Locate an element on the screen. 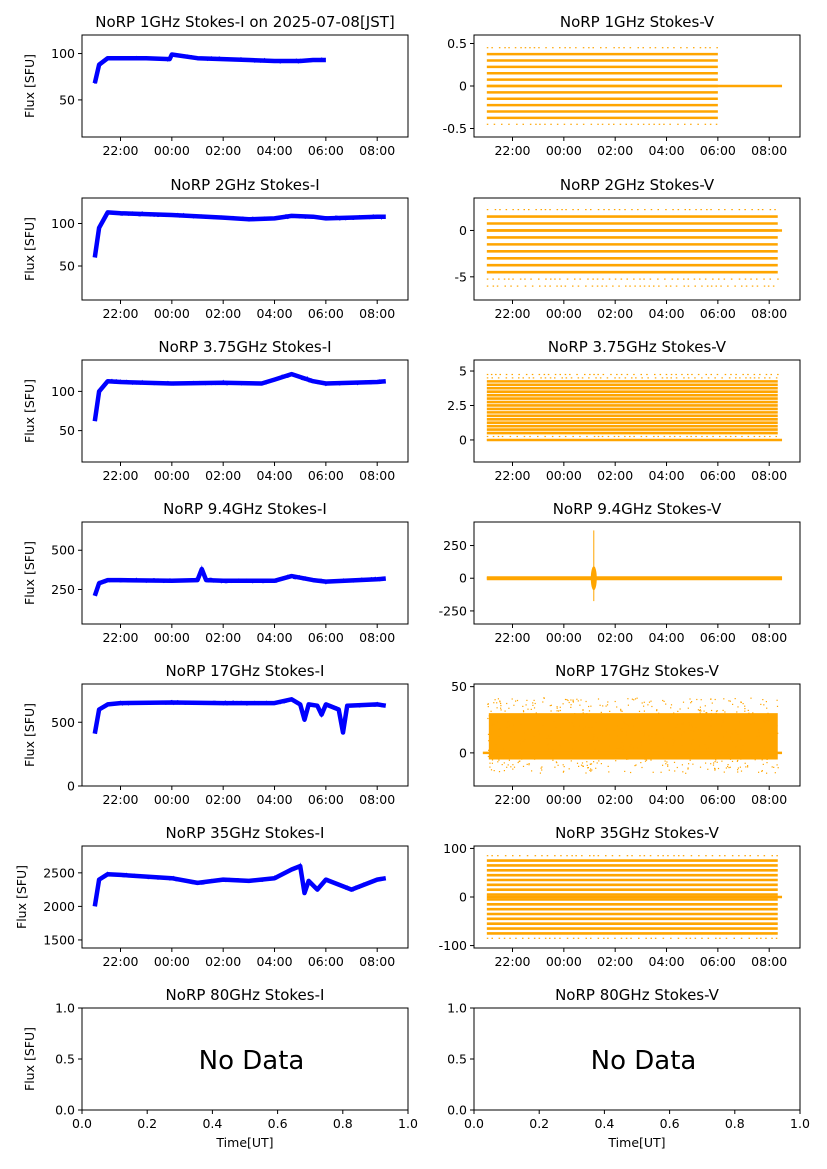  x-tick-label: 08:00 is located at coordinates (377, 313).